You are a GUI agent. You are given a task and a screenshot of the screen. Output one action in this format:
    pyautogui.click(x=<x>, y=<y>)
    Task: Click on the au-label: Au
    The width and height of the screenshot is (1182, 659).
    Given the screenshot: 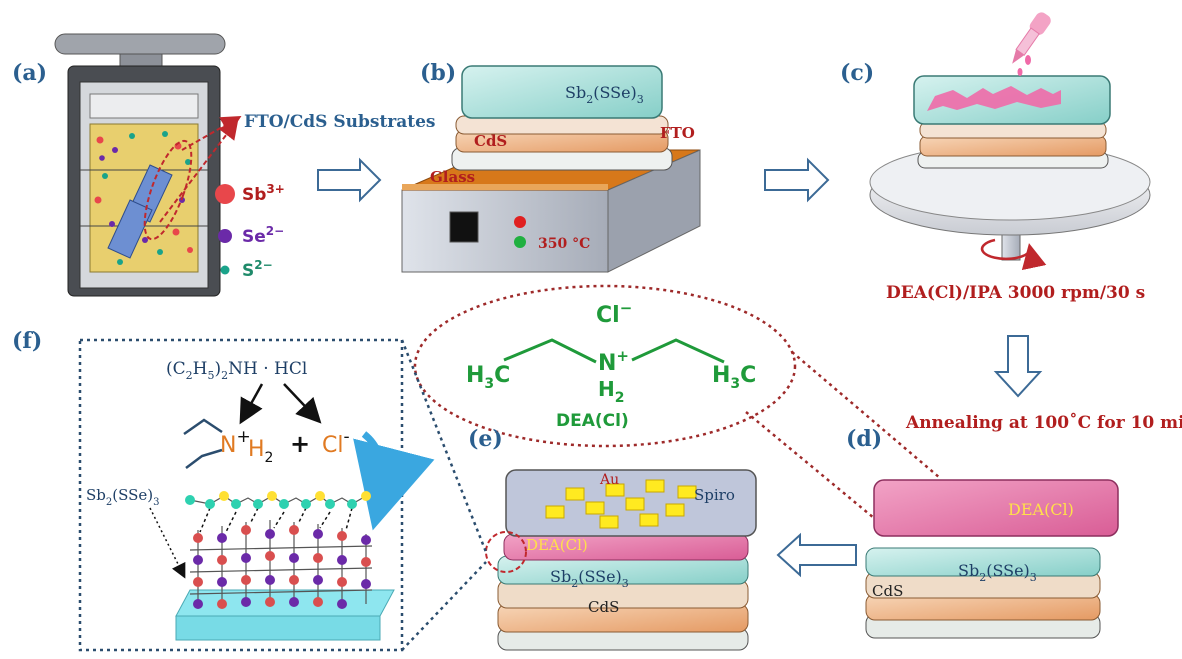 What is the action you would take?
    pyautogui.click(x=609, y=480)
    